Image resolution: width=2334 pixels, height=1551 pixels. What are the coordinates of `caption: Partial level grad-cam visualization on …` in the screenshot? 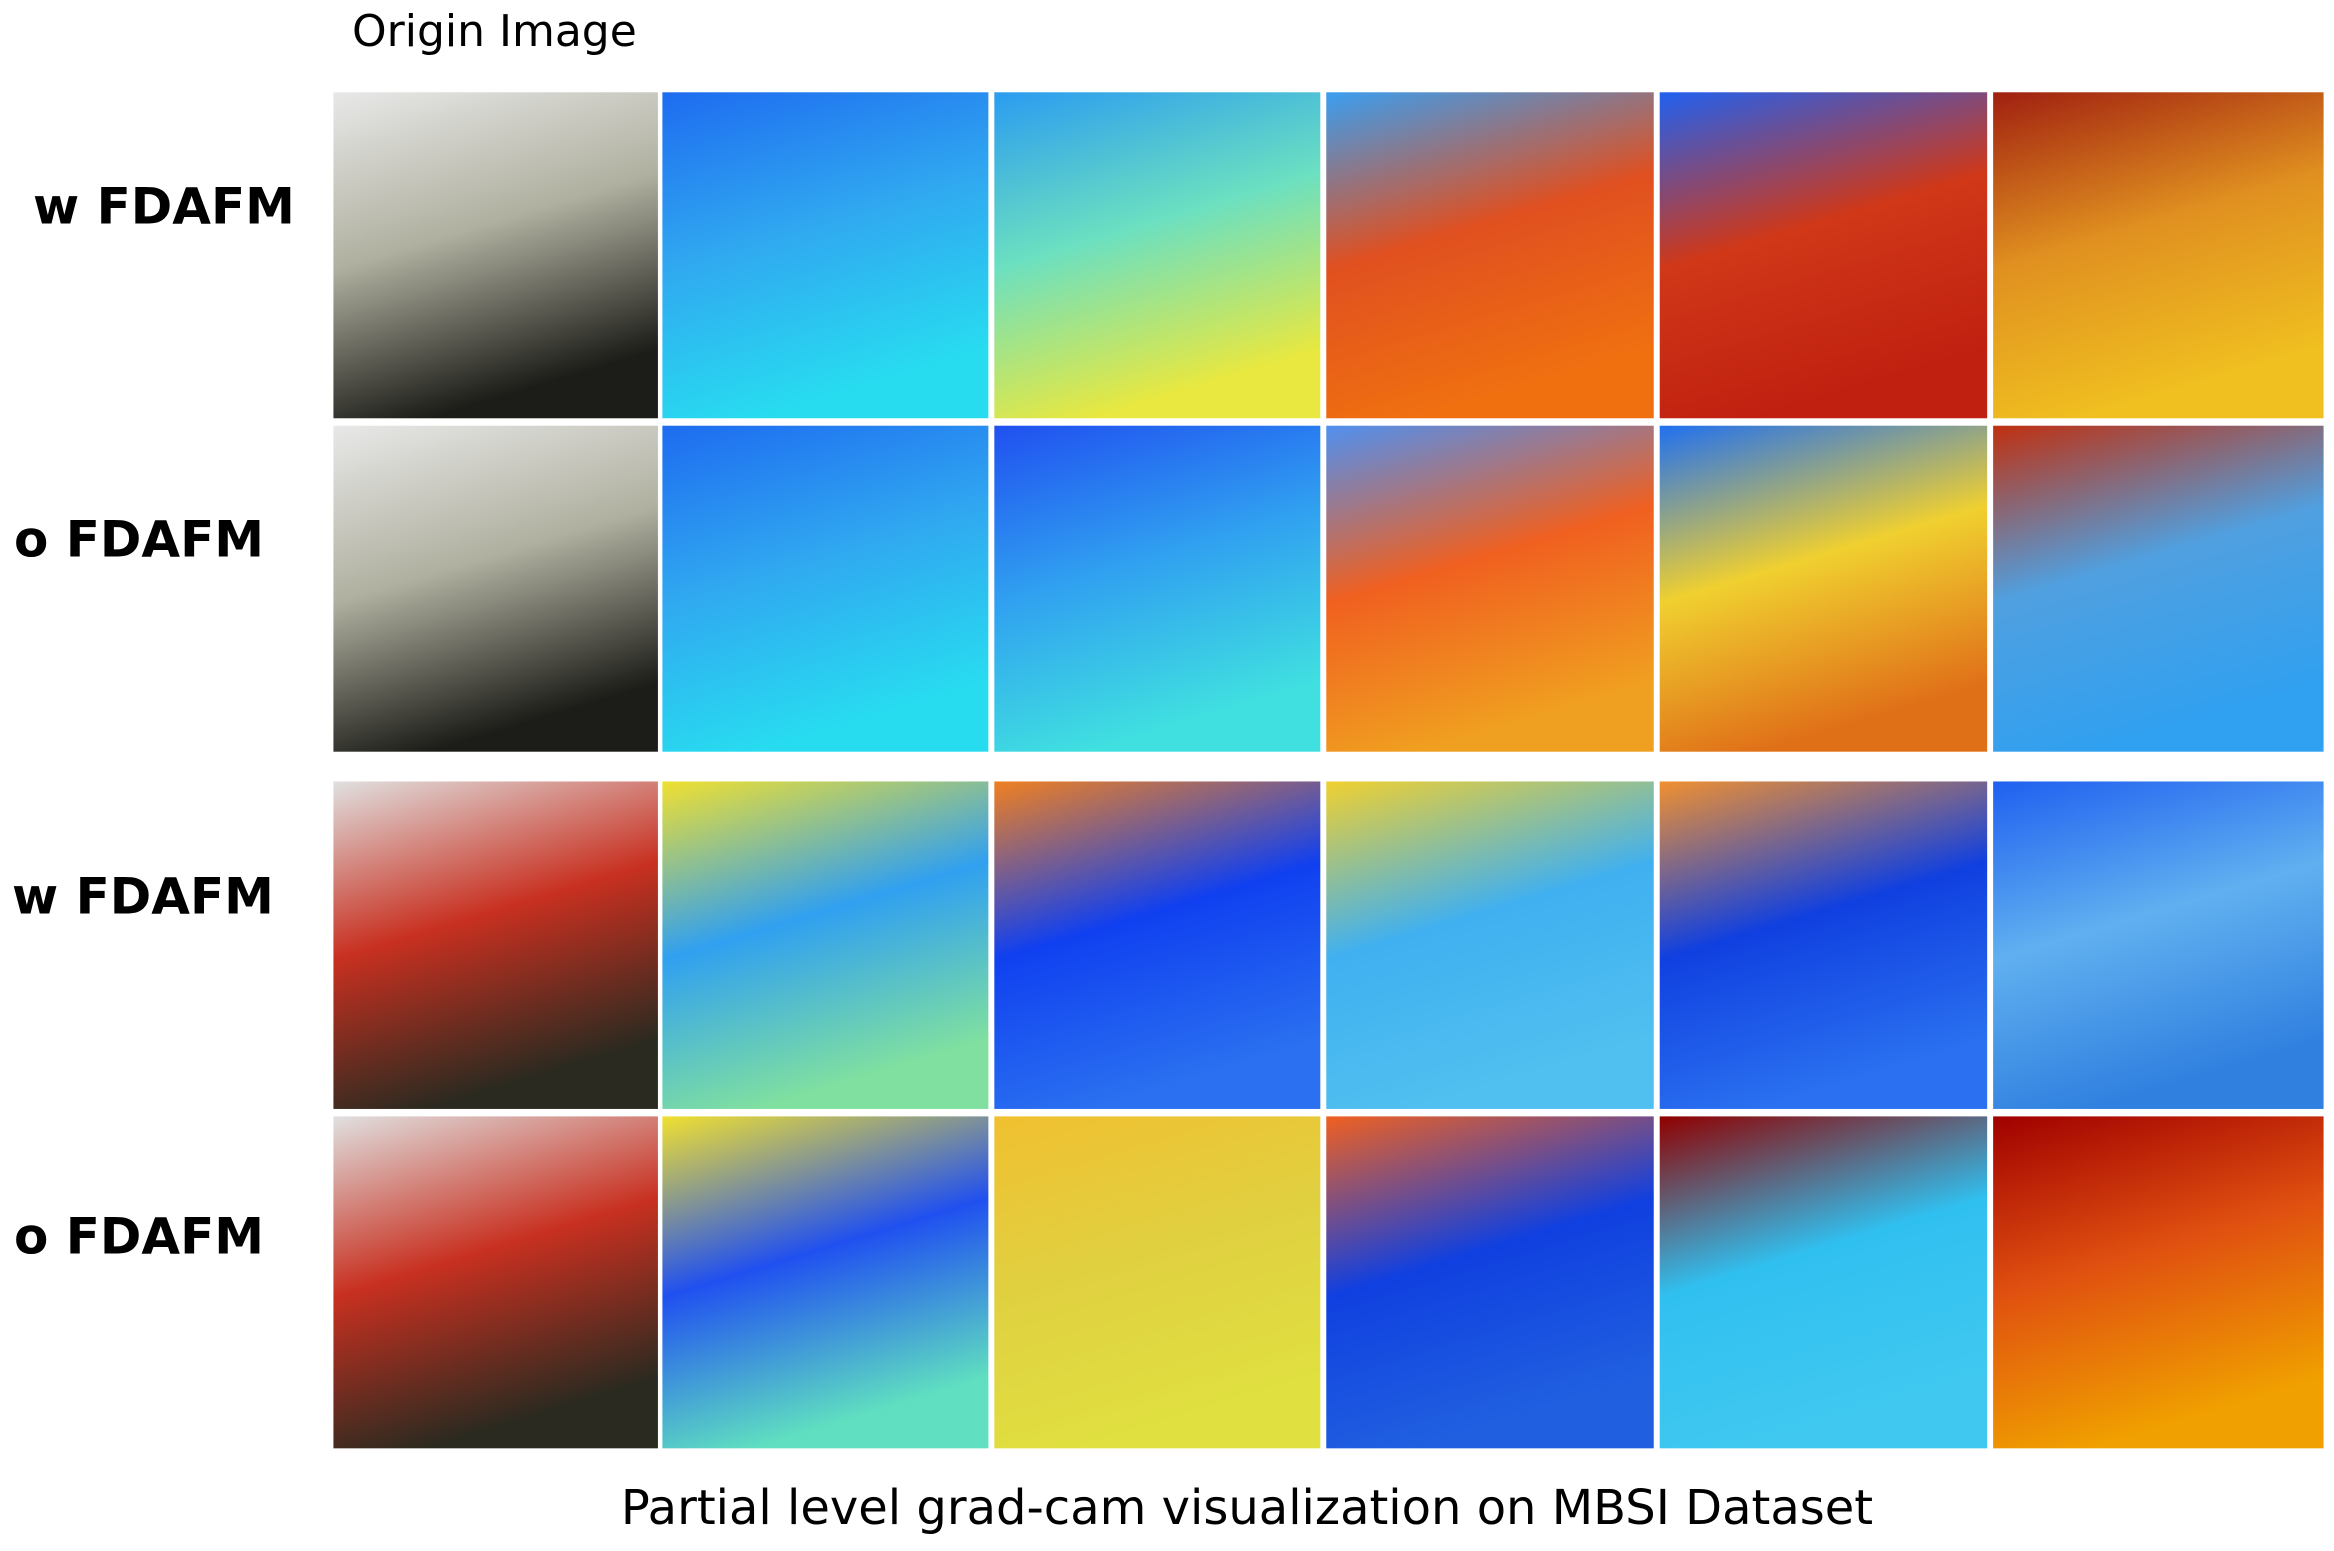 It's located at (1247, 1508).